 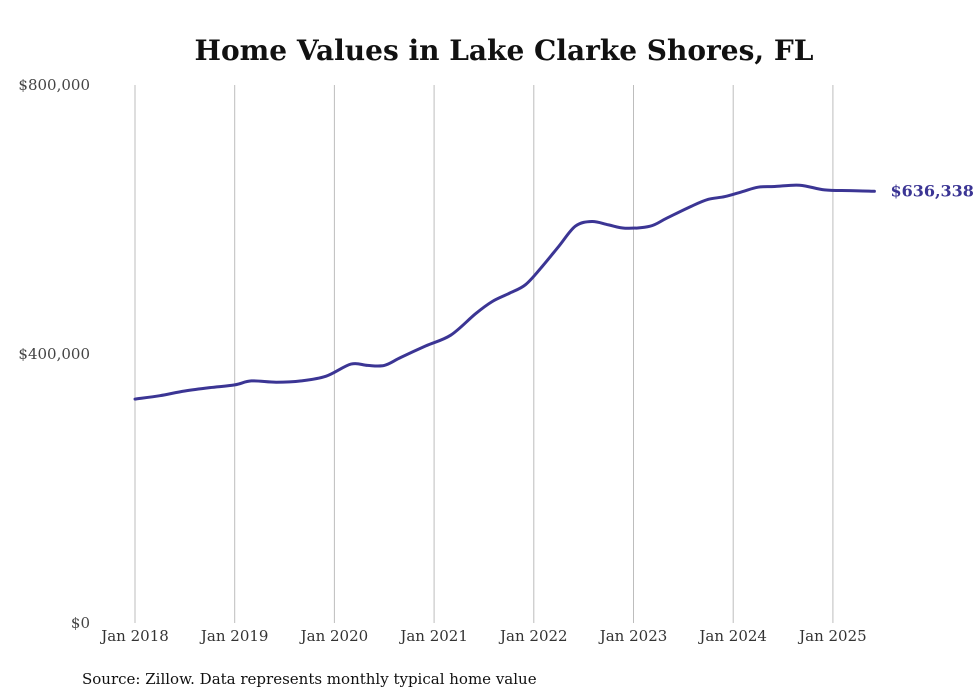 What do you see at coordinates (832, 636) in the screenshot?
I see `x-tick-label: Jan 2025` at bounding box center [832, 636].